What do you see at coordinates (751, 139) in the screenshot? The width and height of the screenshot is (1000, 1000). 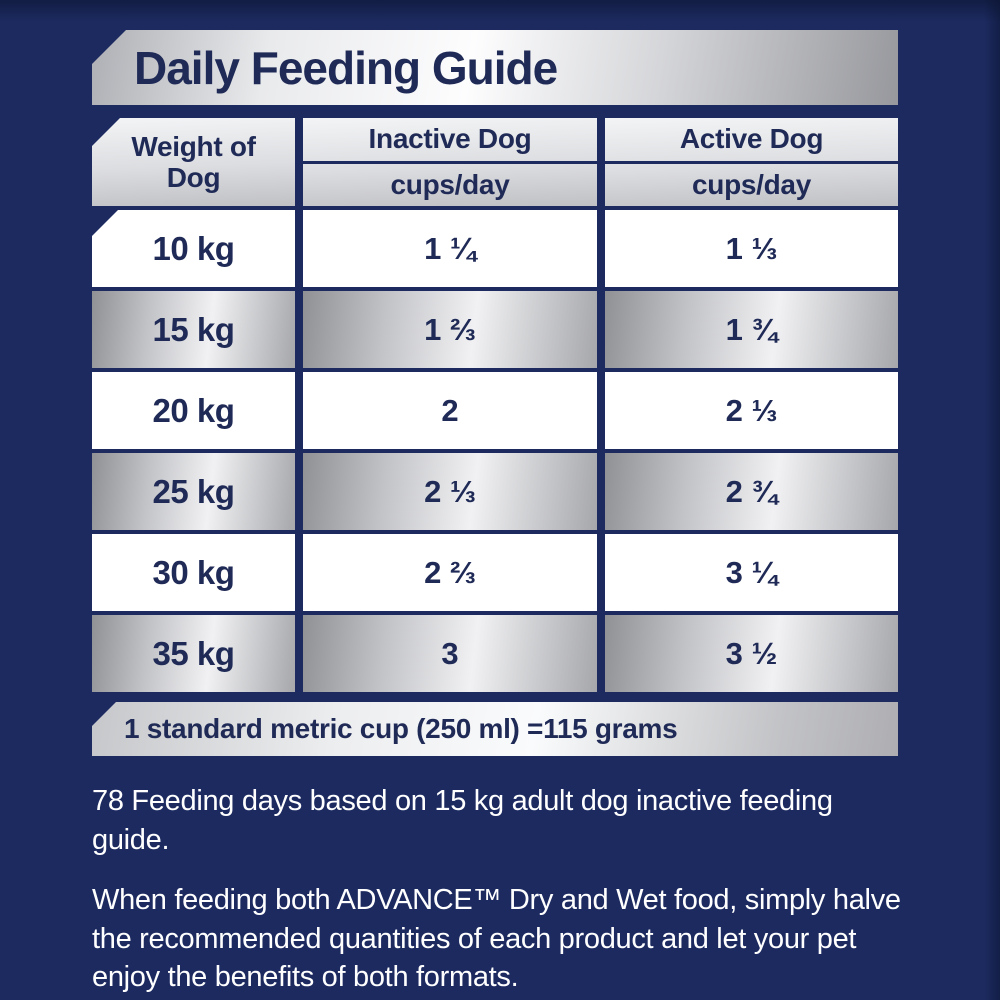 I see `col-header-active-label: Active Dog` at bounding box center [751, 139].